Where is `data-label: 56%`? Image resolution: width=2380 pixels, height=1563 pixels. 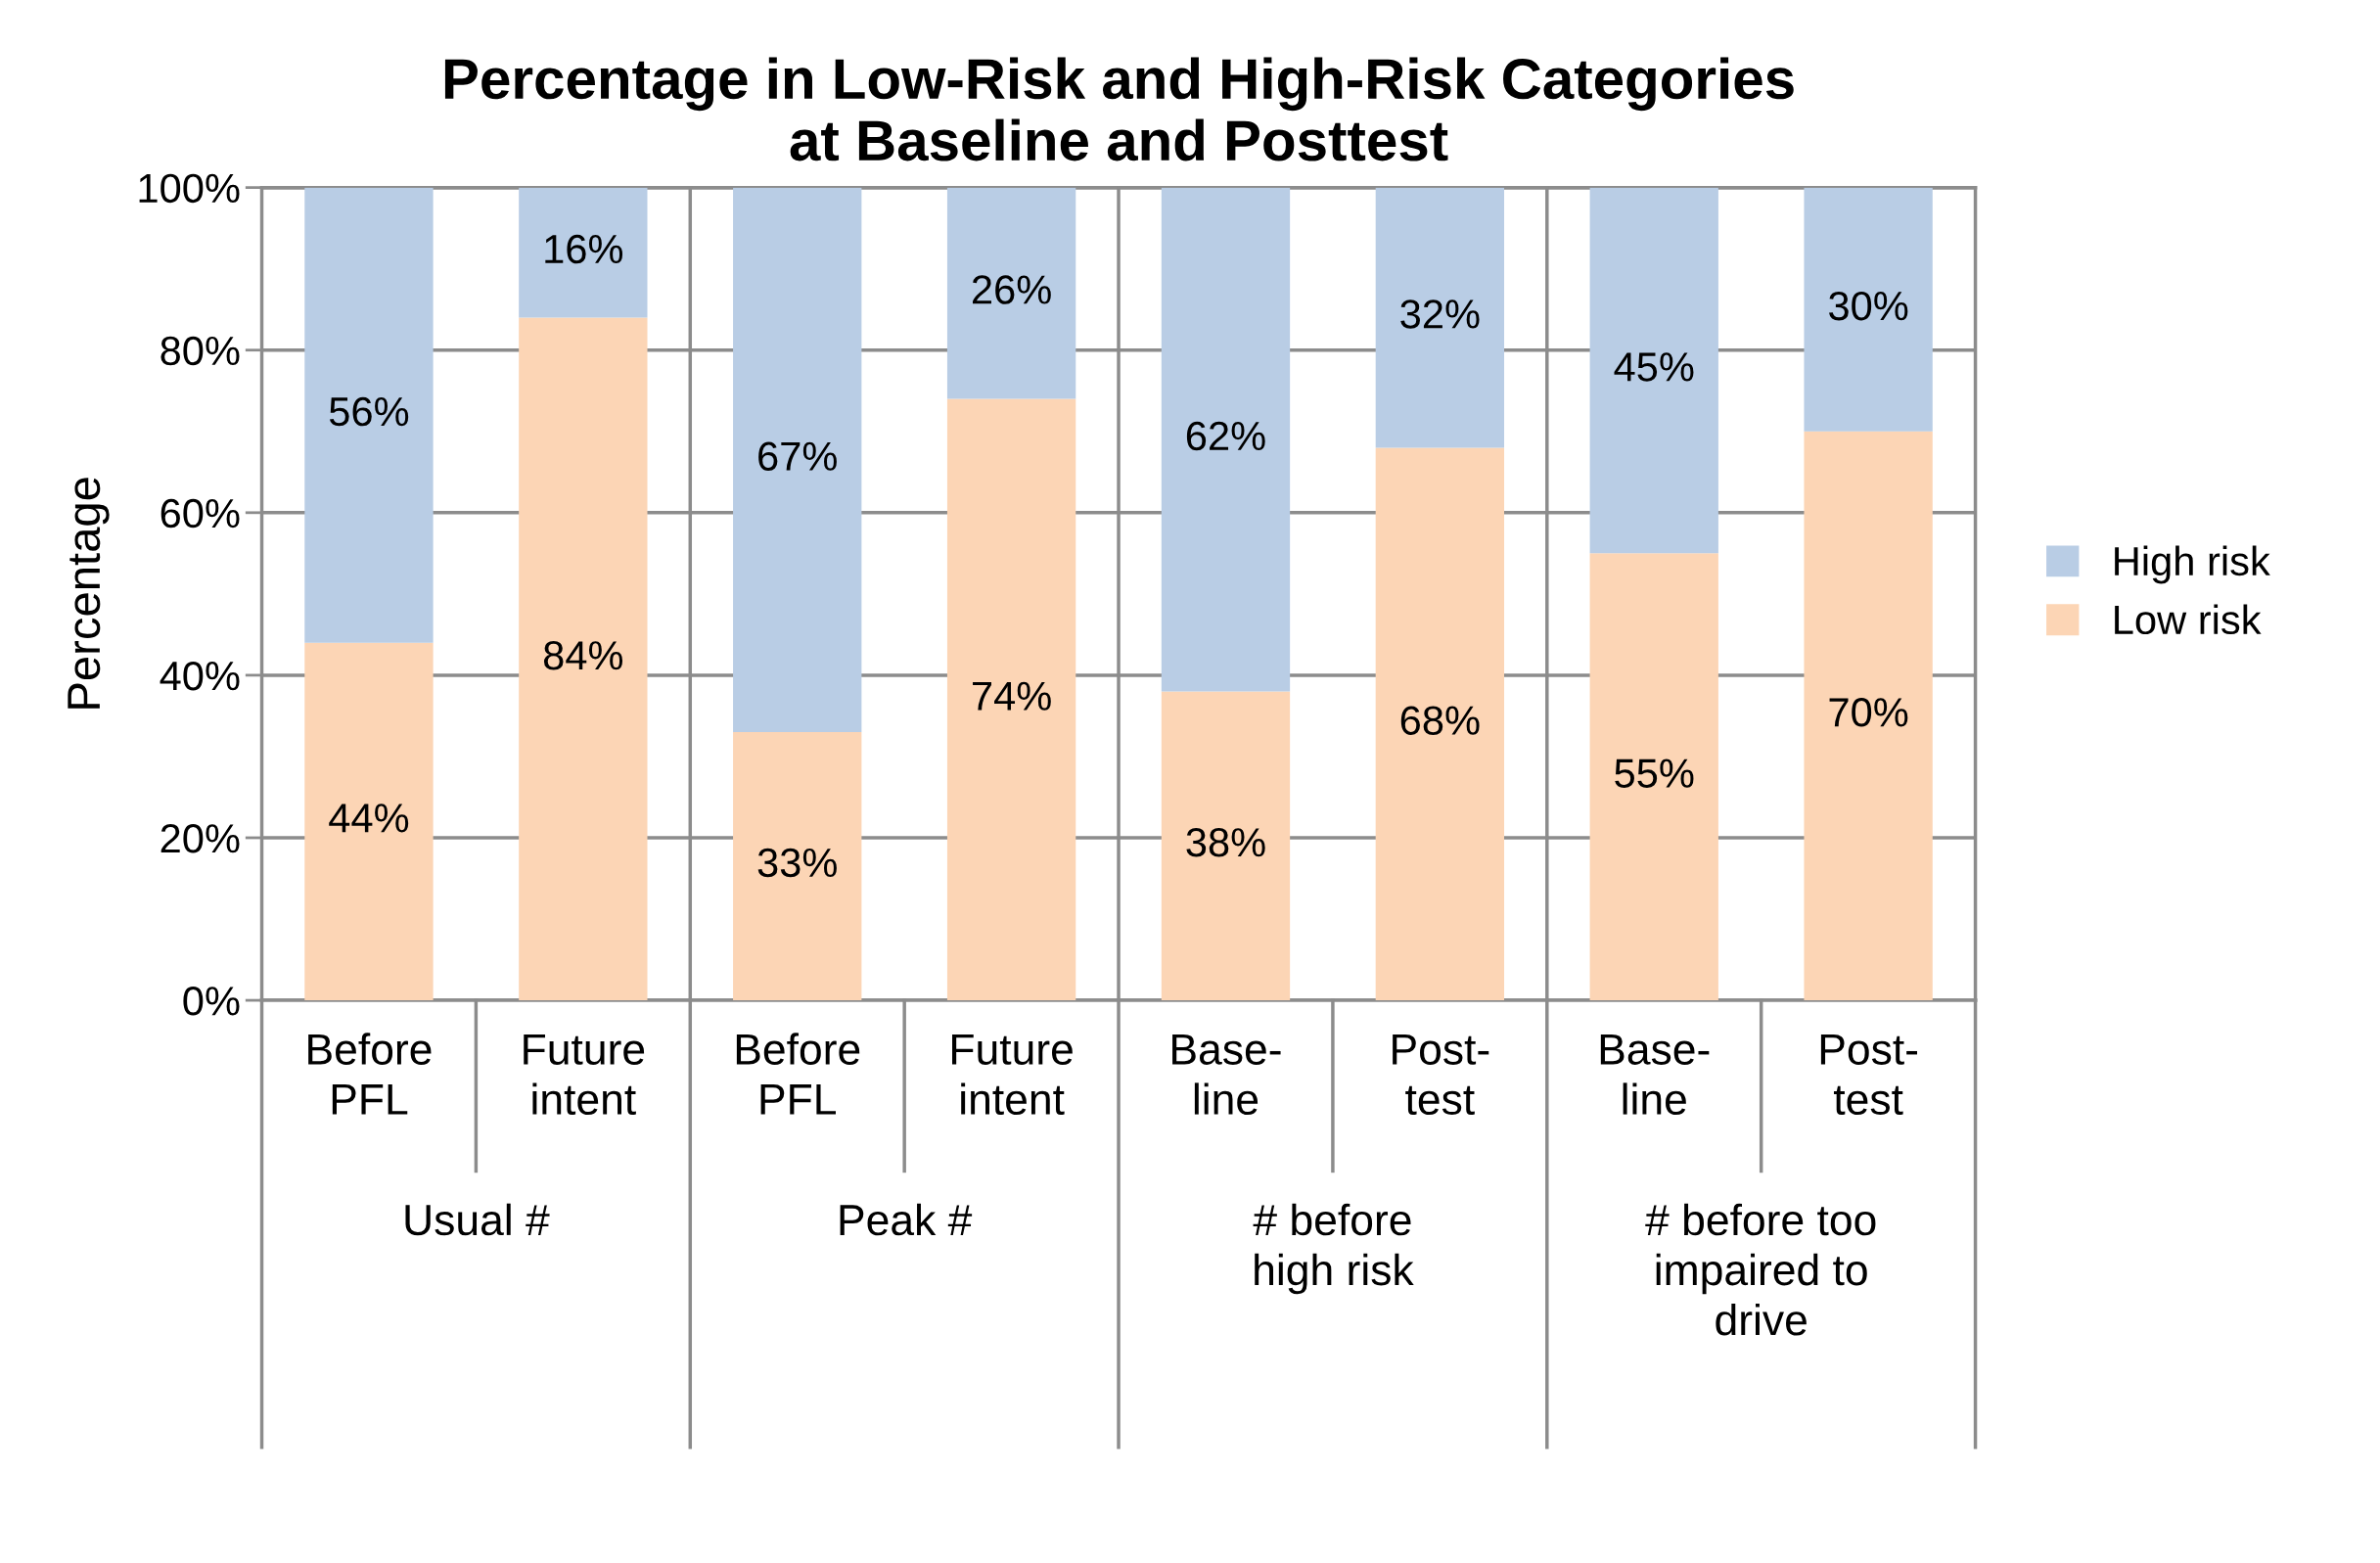 data-label: 56% is located at coordinates (369, 411).